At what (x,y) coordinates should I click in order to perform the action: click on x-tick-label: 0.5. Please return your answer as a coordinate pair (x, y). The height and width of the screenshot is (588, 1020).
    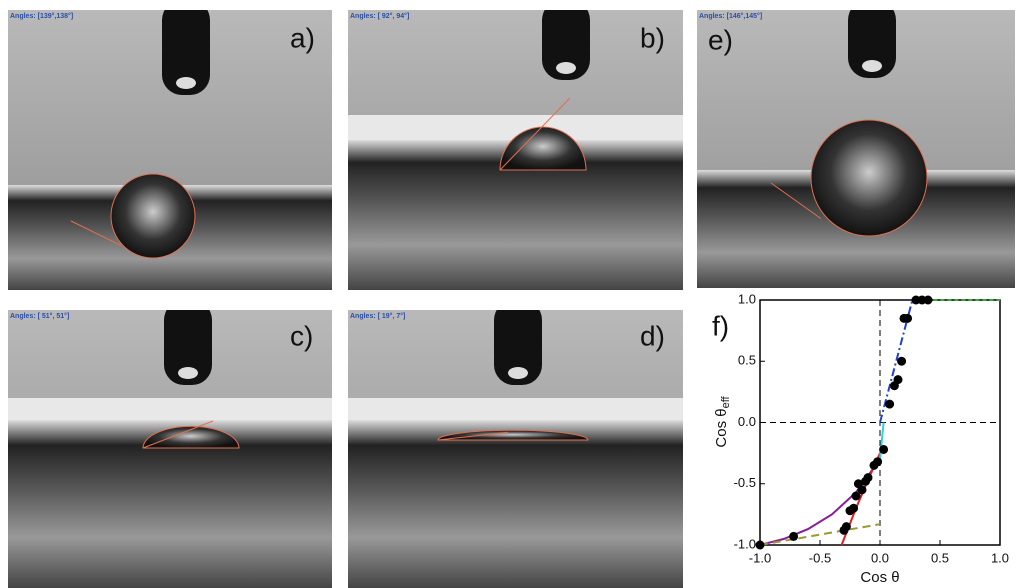
    Looking at the image, I should click on (940, 557).